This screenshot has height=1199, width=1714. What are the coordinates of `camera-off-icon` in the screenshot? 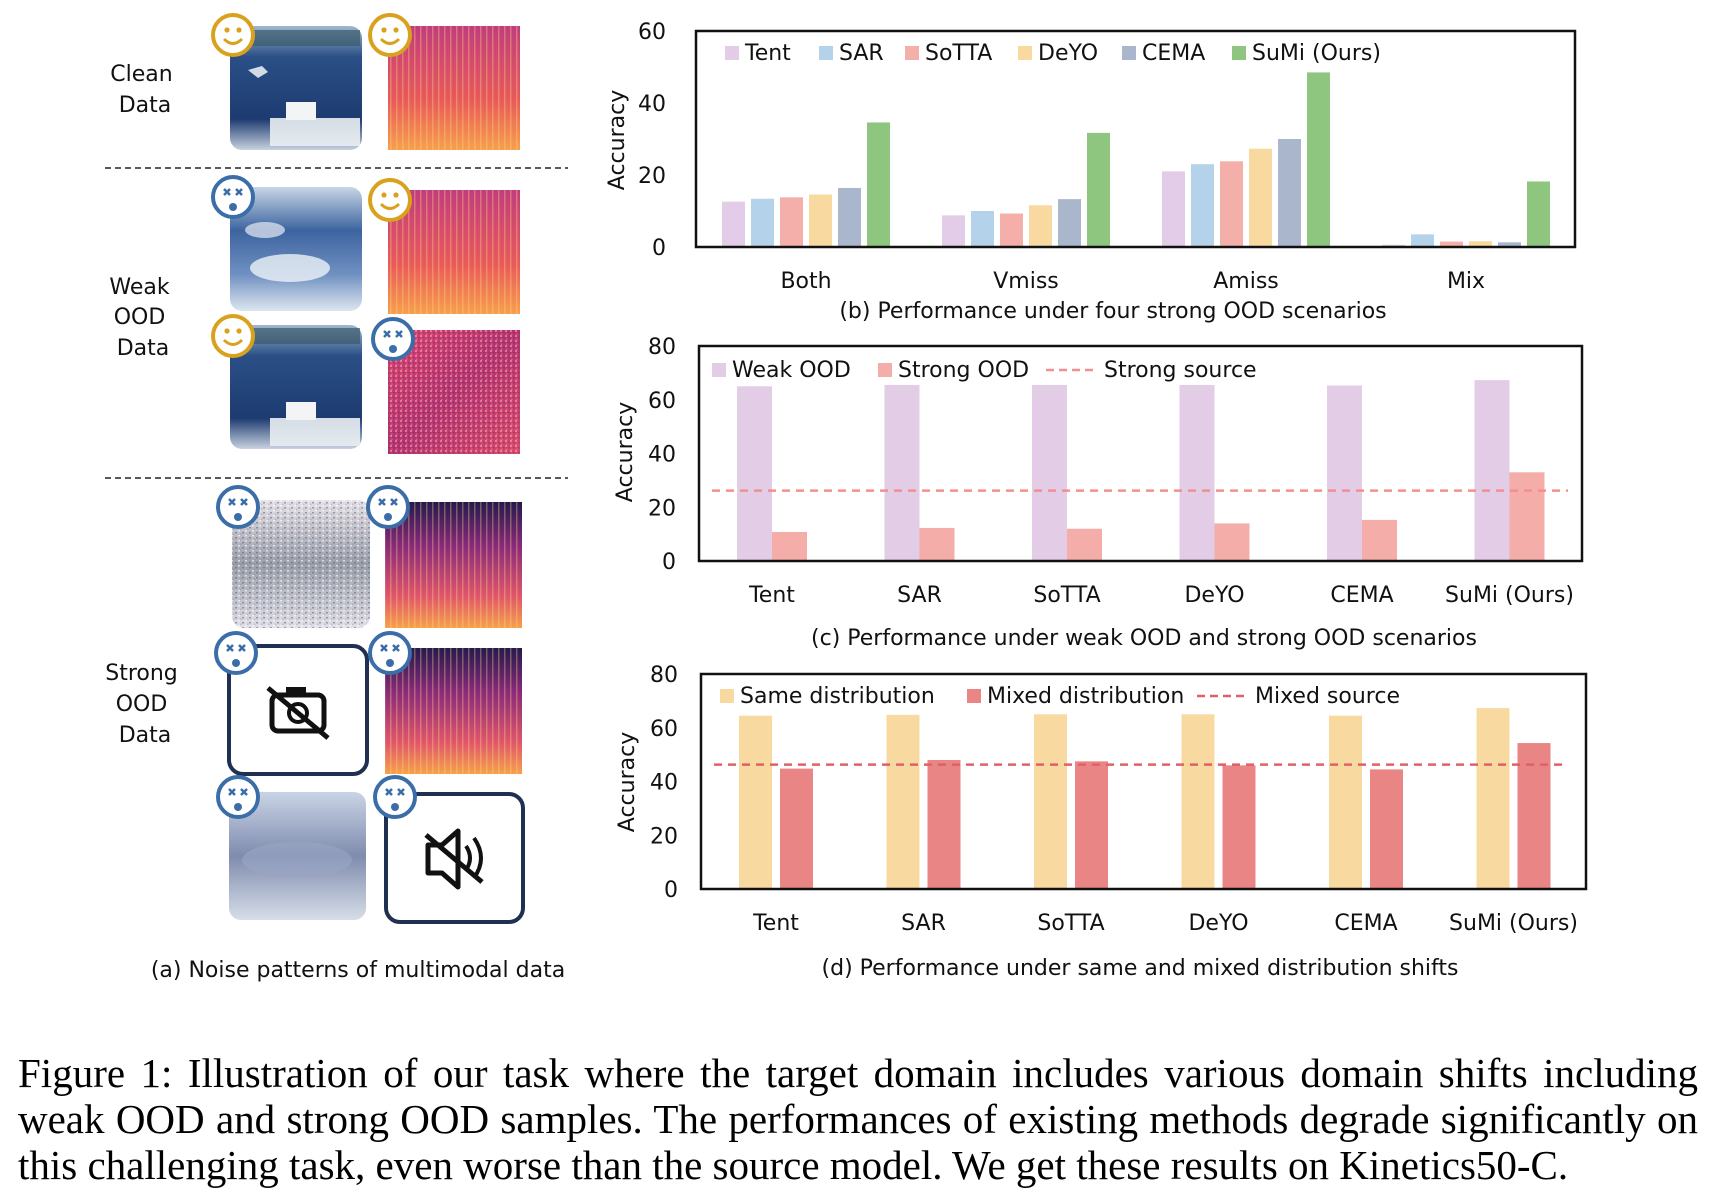 It's located at (298, 713).